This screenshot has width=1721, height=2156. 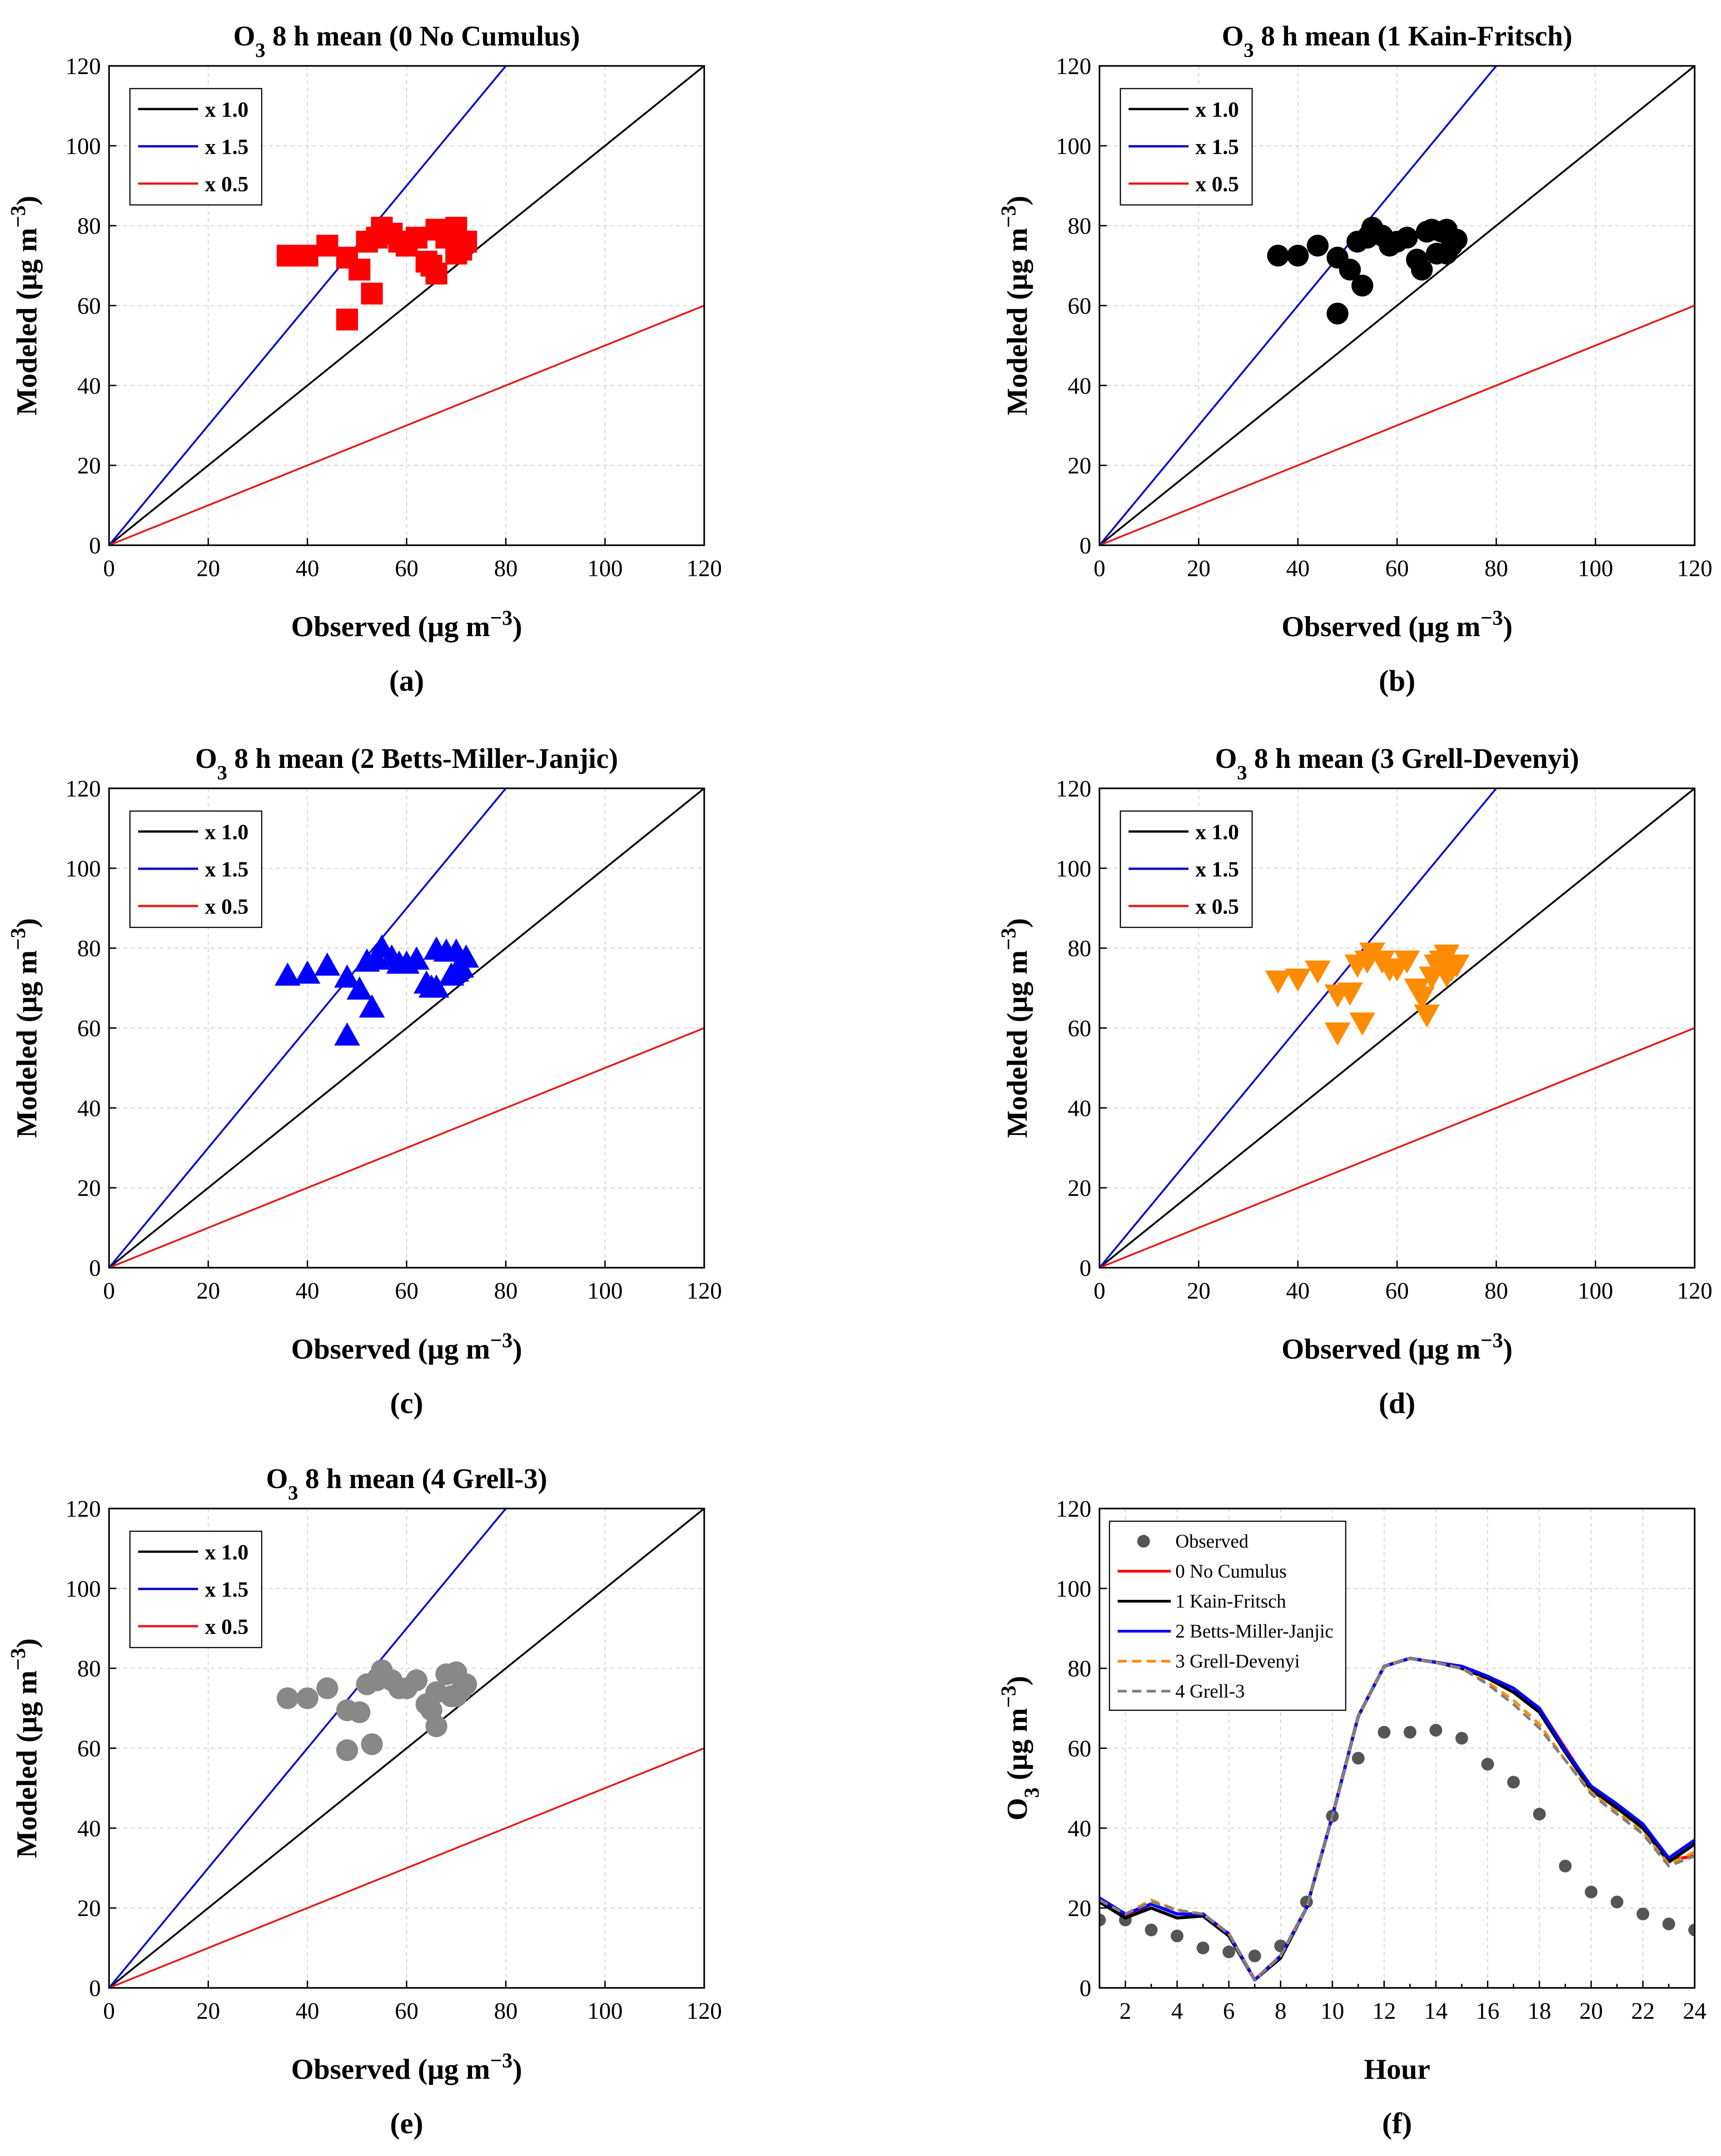 I want to click on x-tick-label: 12, so click(x=1384, y=2011).